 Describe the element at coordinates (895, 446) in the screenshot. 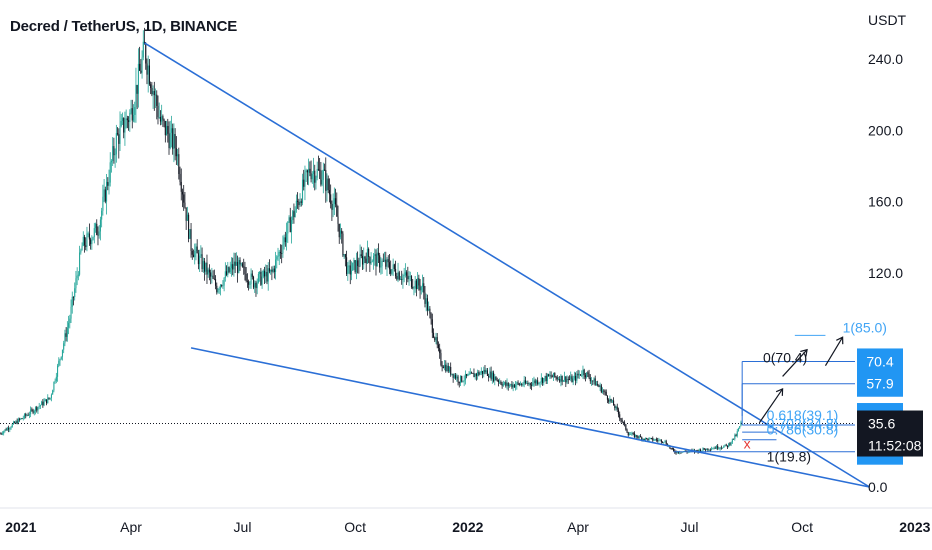

I see `countdown-label: 11:52:08` at that location.